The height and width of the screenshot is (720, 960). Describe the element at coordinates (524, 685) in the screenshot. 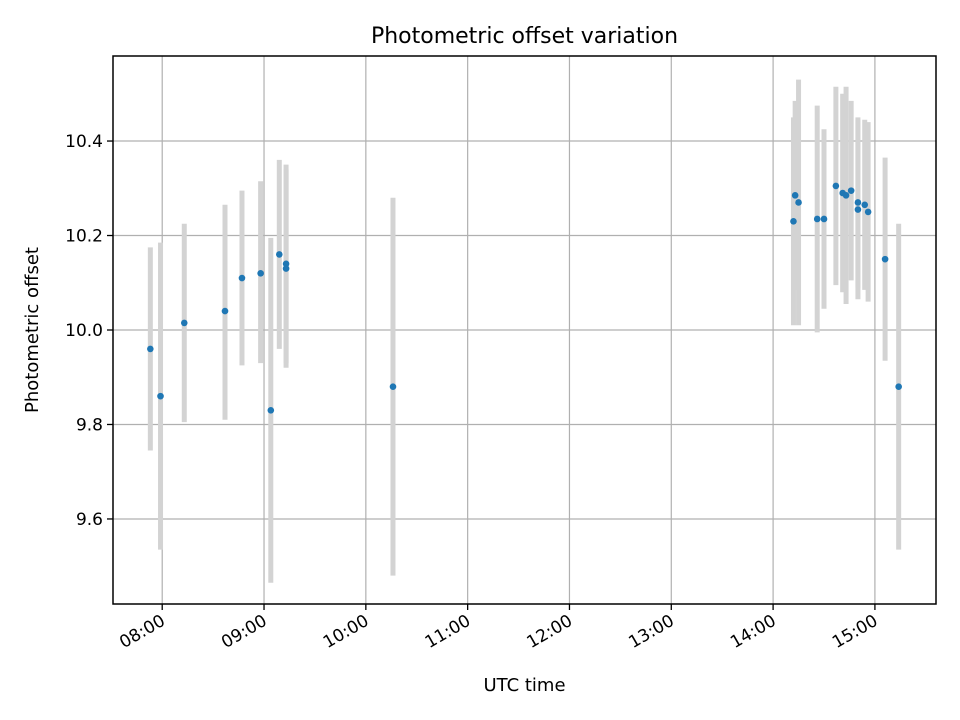

I see `x-axis-label: UTC time` at that location.